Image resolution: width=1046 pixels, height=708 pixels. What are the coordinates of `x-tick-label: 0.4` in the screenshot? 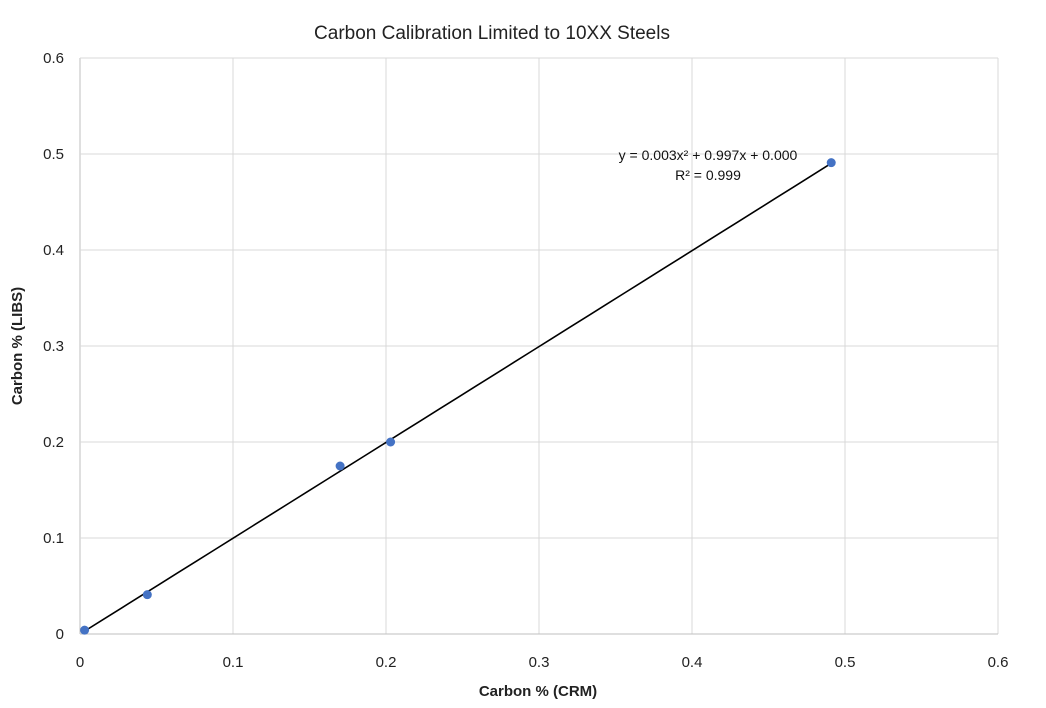 It's located at (692, 662).